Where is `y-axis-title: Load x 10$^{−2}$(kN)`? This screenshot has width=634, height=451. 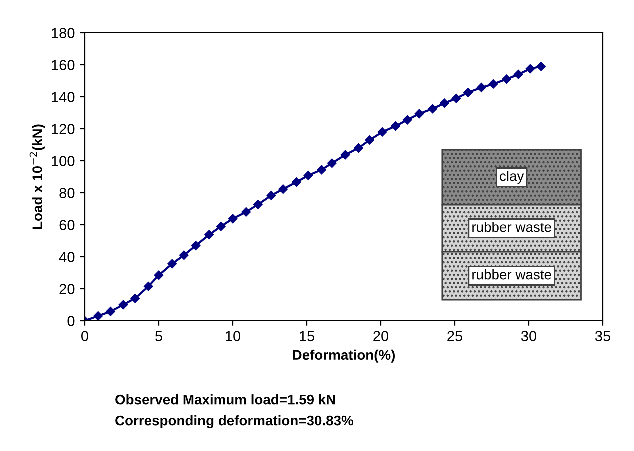 y-axis-title: Load x 10$^{−2}$(kN) is located at coordinates (38, 177).